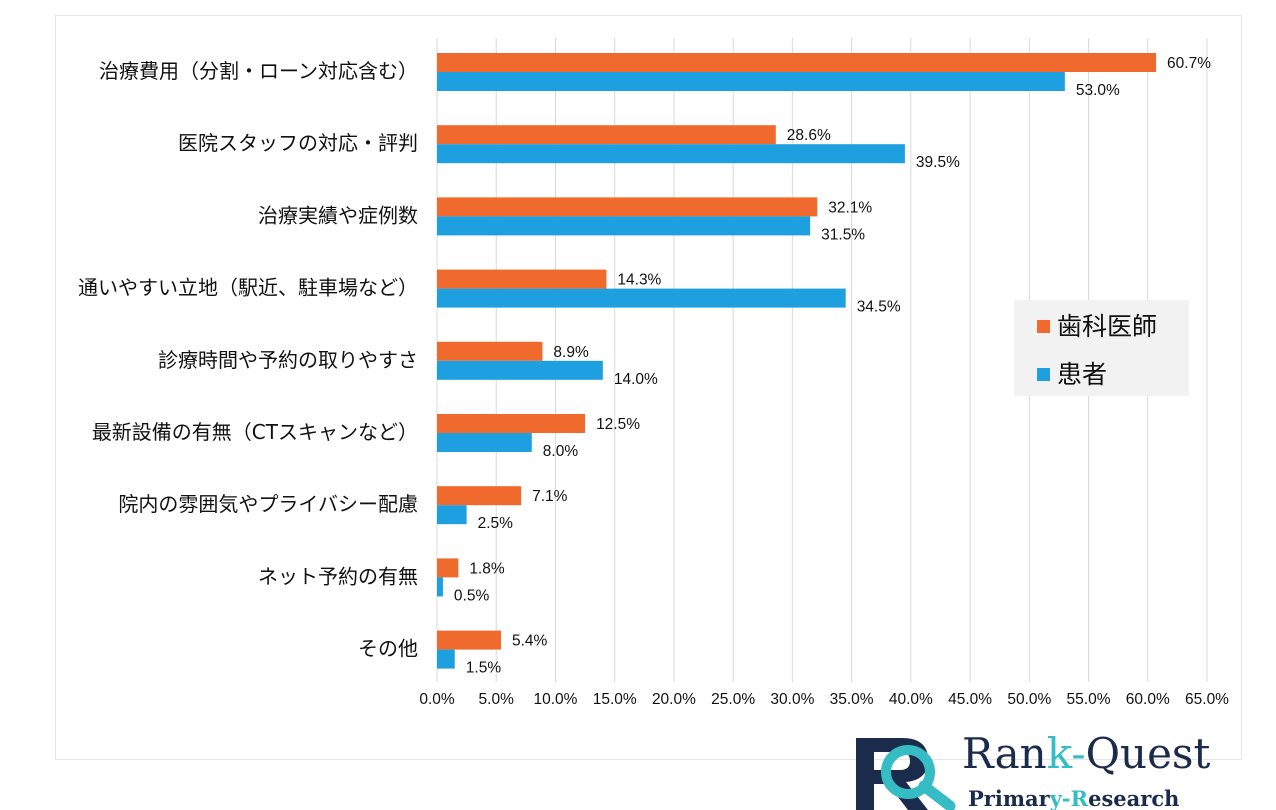 The image size is (1276, 810). I want to click on category-label-8: その他, so click(388, 649).